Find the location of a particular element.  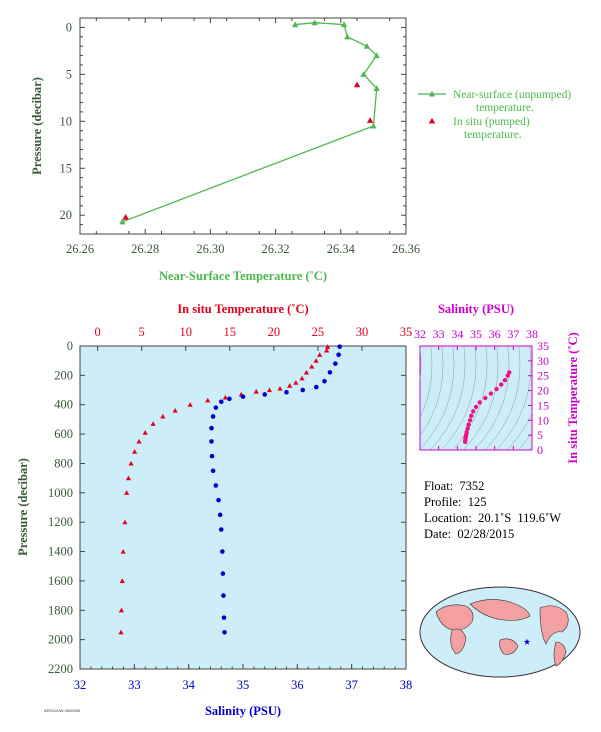

salinity-tick-label: 38 is located at coordinates (406, 685).